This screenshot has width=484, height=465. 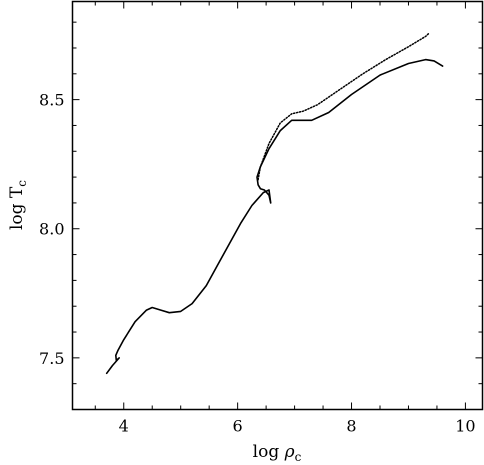 What do you see at coordinates (51, 100) in the screenshot?
I see `y-tick-label: 8.5` at bounding box center [51, 100].